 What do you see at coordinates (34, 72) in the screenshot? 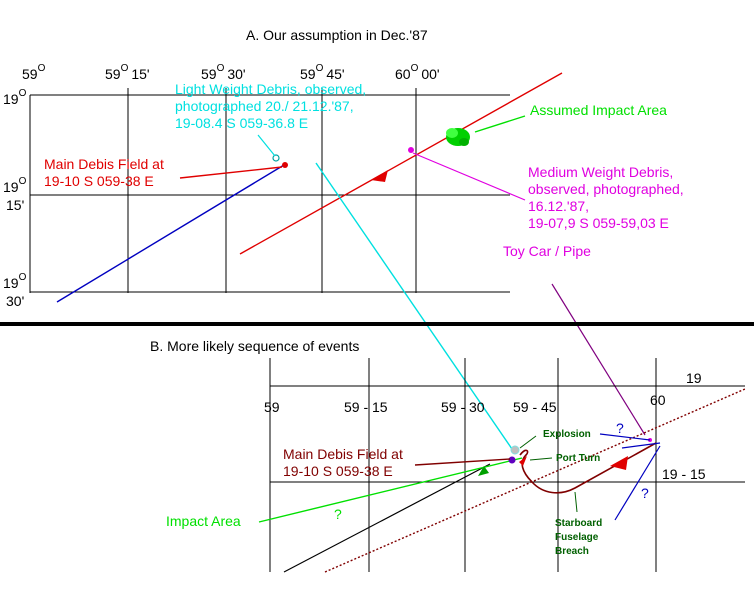
I see `lon-label-59: 59O` at bounding box center [34, 72].